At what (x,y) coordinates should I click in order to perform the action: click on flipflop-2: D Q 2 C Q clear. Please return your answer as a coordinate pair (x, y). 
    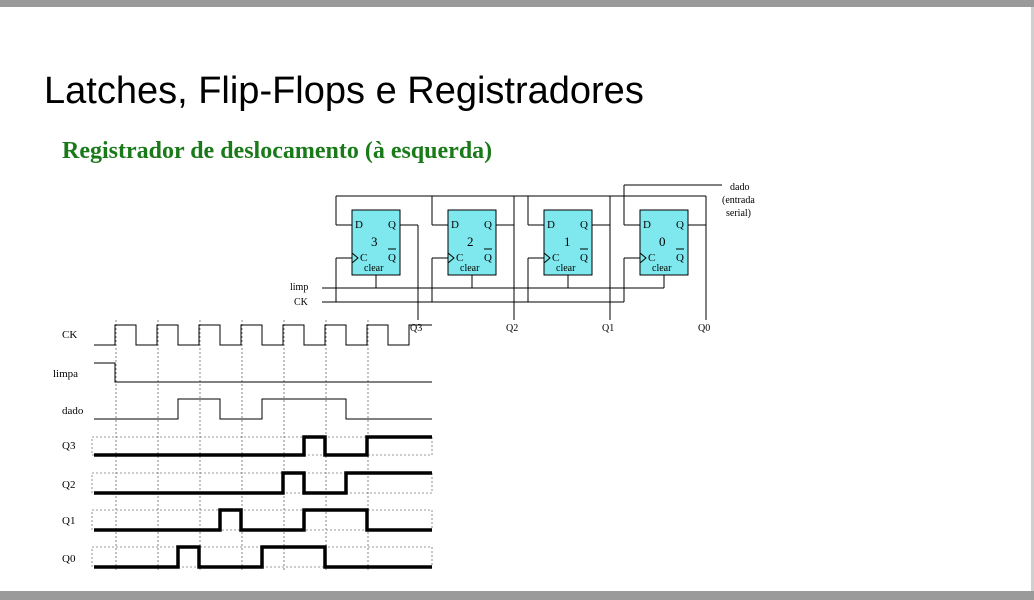
    Looking at the image, I should click on (472, 242).